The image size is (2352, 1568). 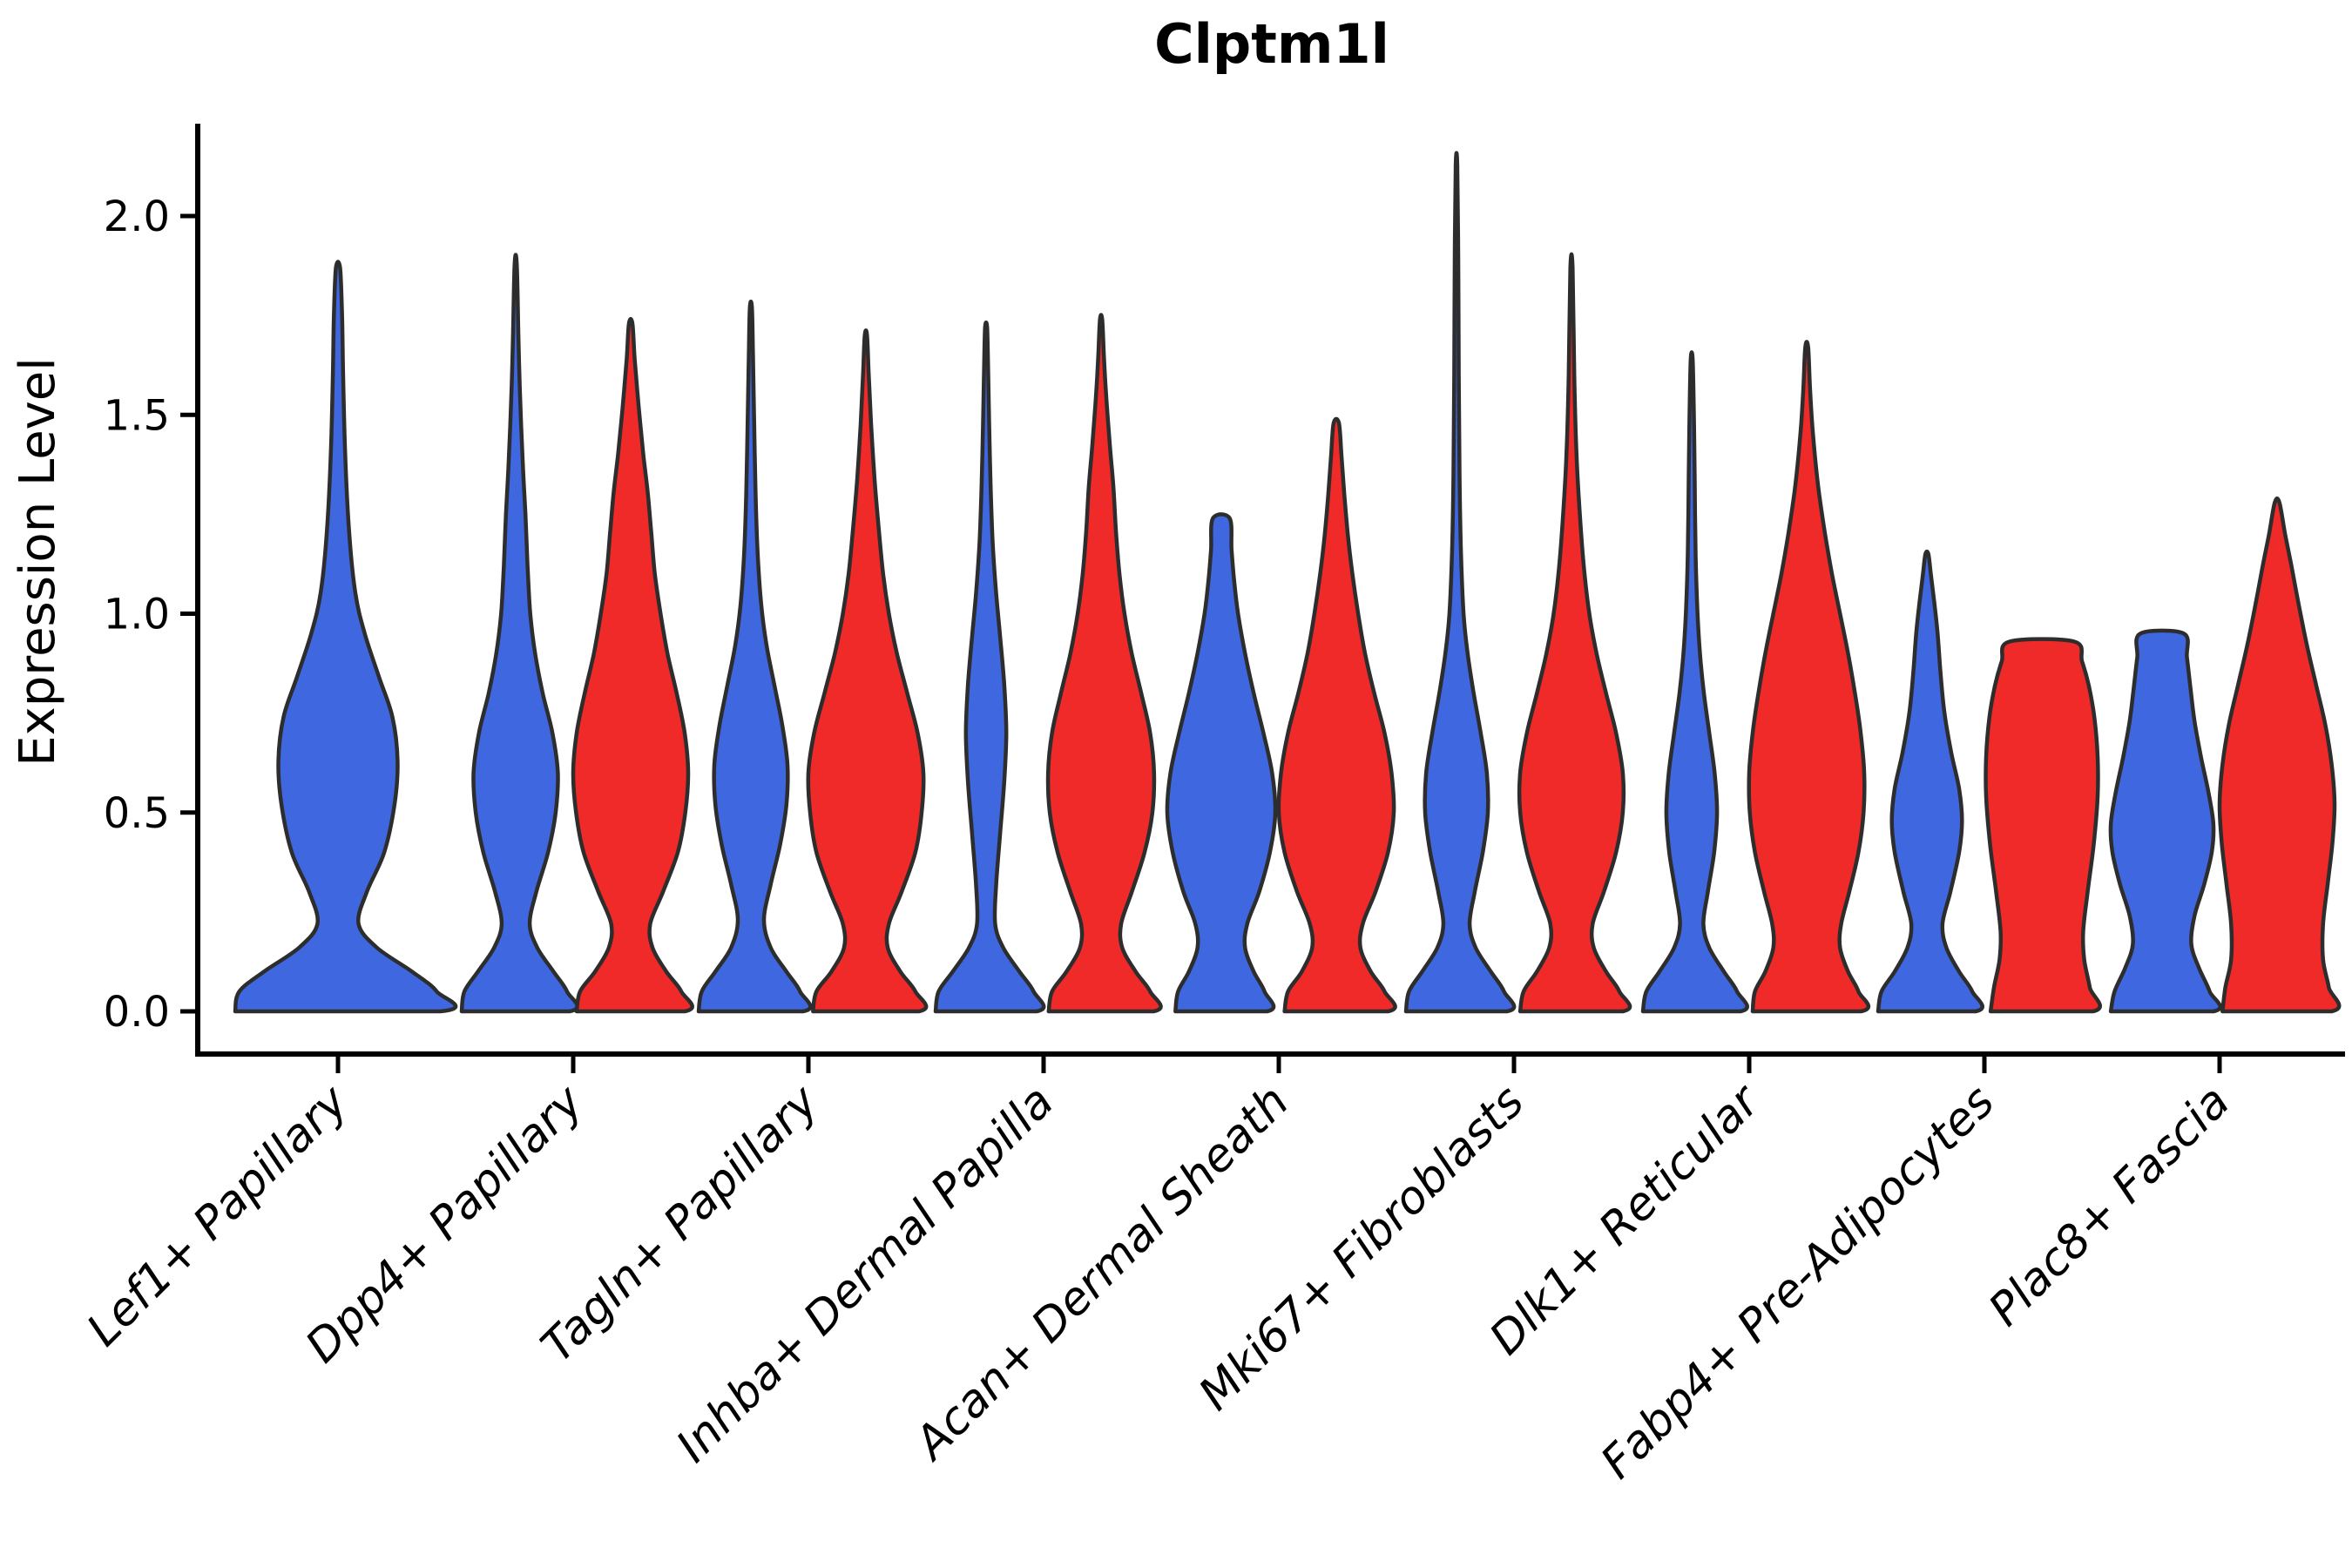 What do you see at coordinates (865, 1274) in the screenshot?
I see `x-tick-label: Inhba+ Dermal Papilla` at bounding box center [865, 1274].